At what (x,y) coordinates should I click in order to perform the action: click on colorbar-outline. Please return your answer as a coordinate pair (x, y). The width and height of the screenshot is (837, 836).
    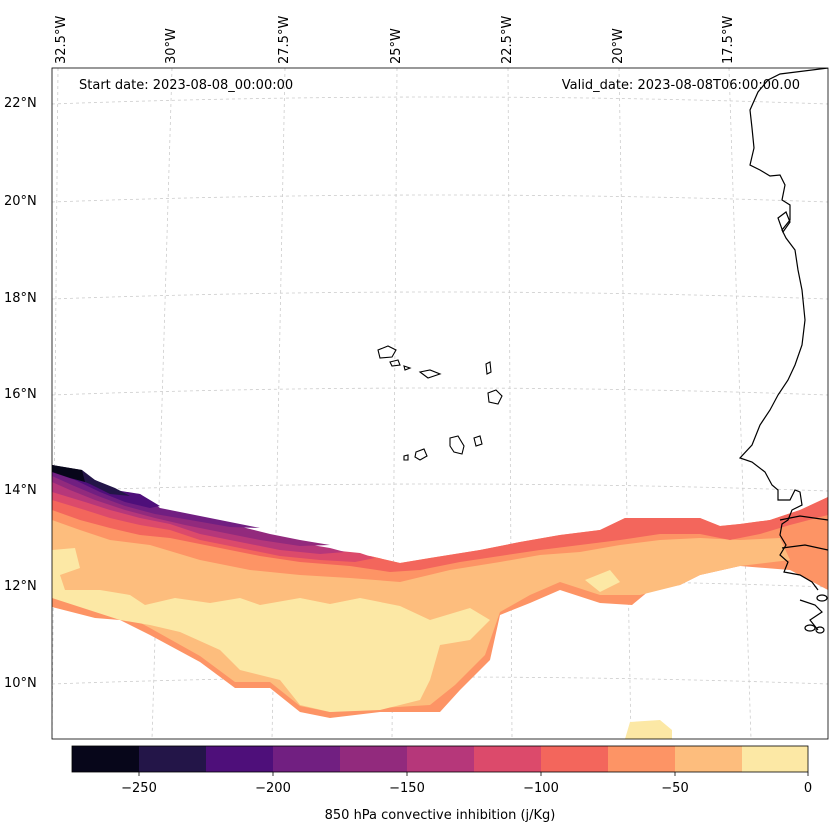
    Looking at the image, I should click on (440, 759).